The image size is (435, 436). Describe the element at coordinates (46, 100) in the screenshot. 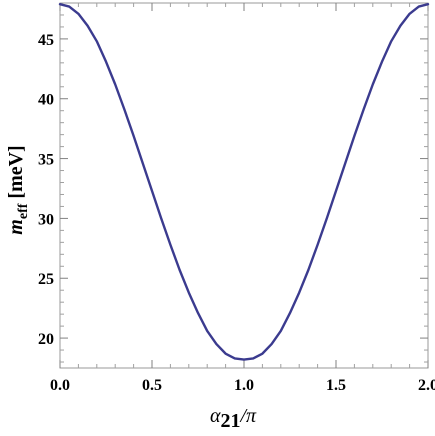

I see `y-tick-label: 40` at that location.